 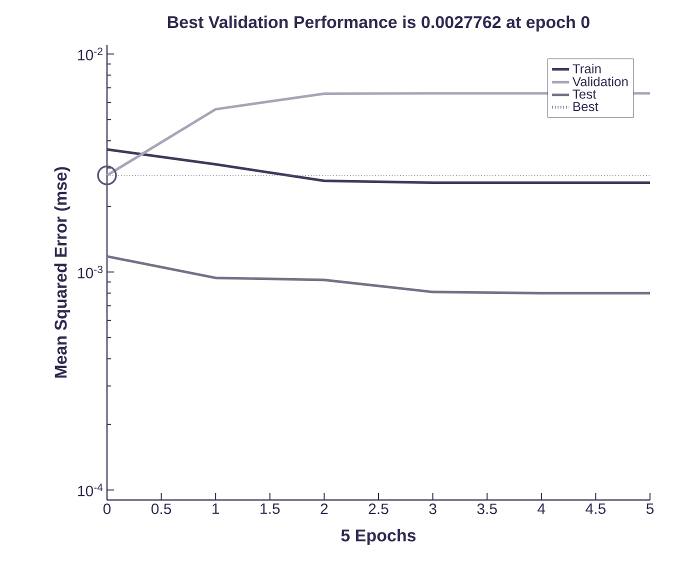 I want to click on y-tick-label: 10$^{-3}$, so click(x=90, y=272).